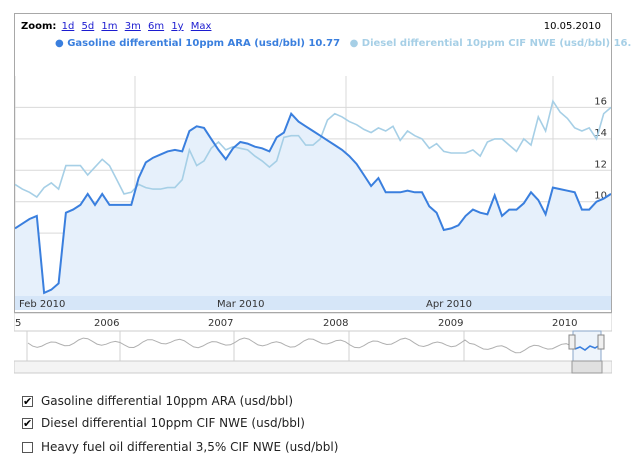  What do you see at coordinates (600, 164) in the screenshot?
I see `y-tick-label-12: 12` at bounding box center [600, 164].